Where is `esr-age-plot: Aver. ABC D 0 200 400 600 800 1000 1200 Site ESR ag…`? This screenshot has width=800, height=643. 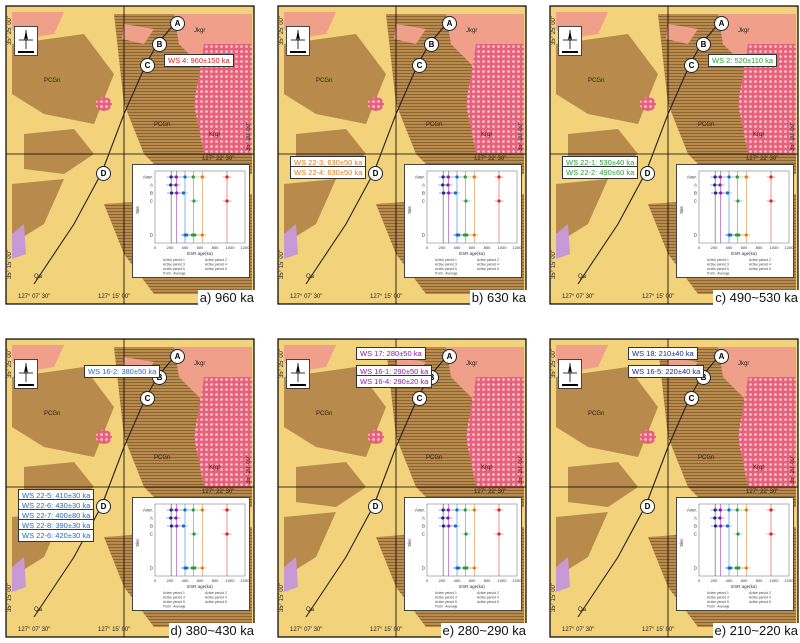
esr-age-plot: Aver. ABC D 0 200 400 600 800 1000 1200 Site ESR ag… is located at coordinates (192, 556).